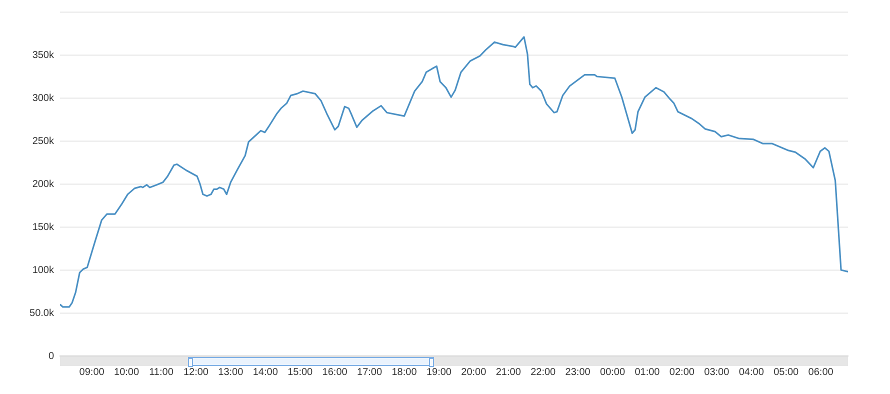 This screenshot has height=394, width=890. What do you see at coordinates (578, 372) in the screenshot?
I see `x-tick-label: 23:00` at bounding box center [578, 372].